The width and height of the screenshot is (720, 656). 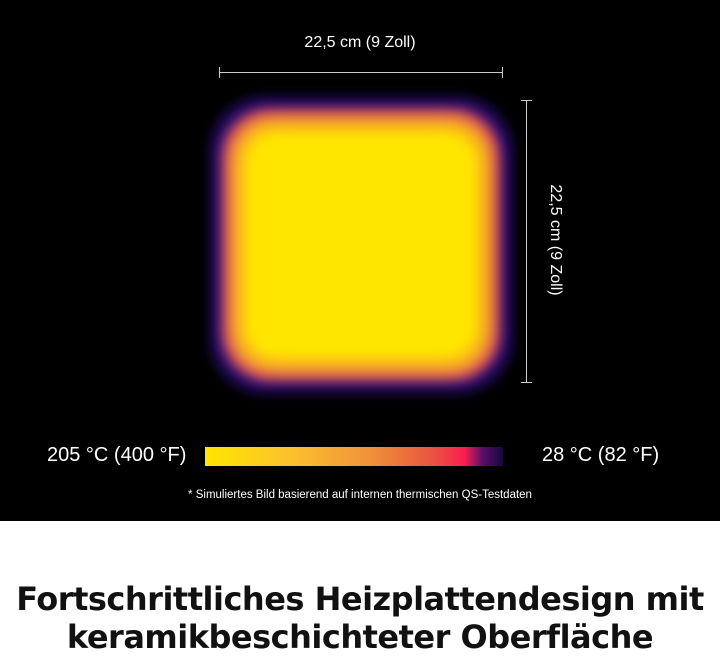 I want to click on heading-line-2: keramikbeschichteter Oberfläche, so click(x=360, y=637).